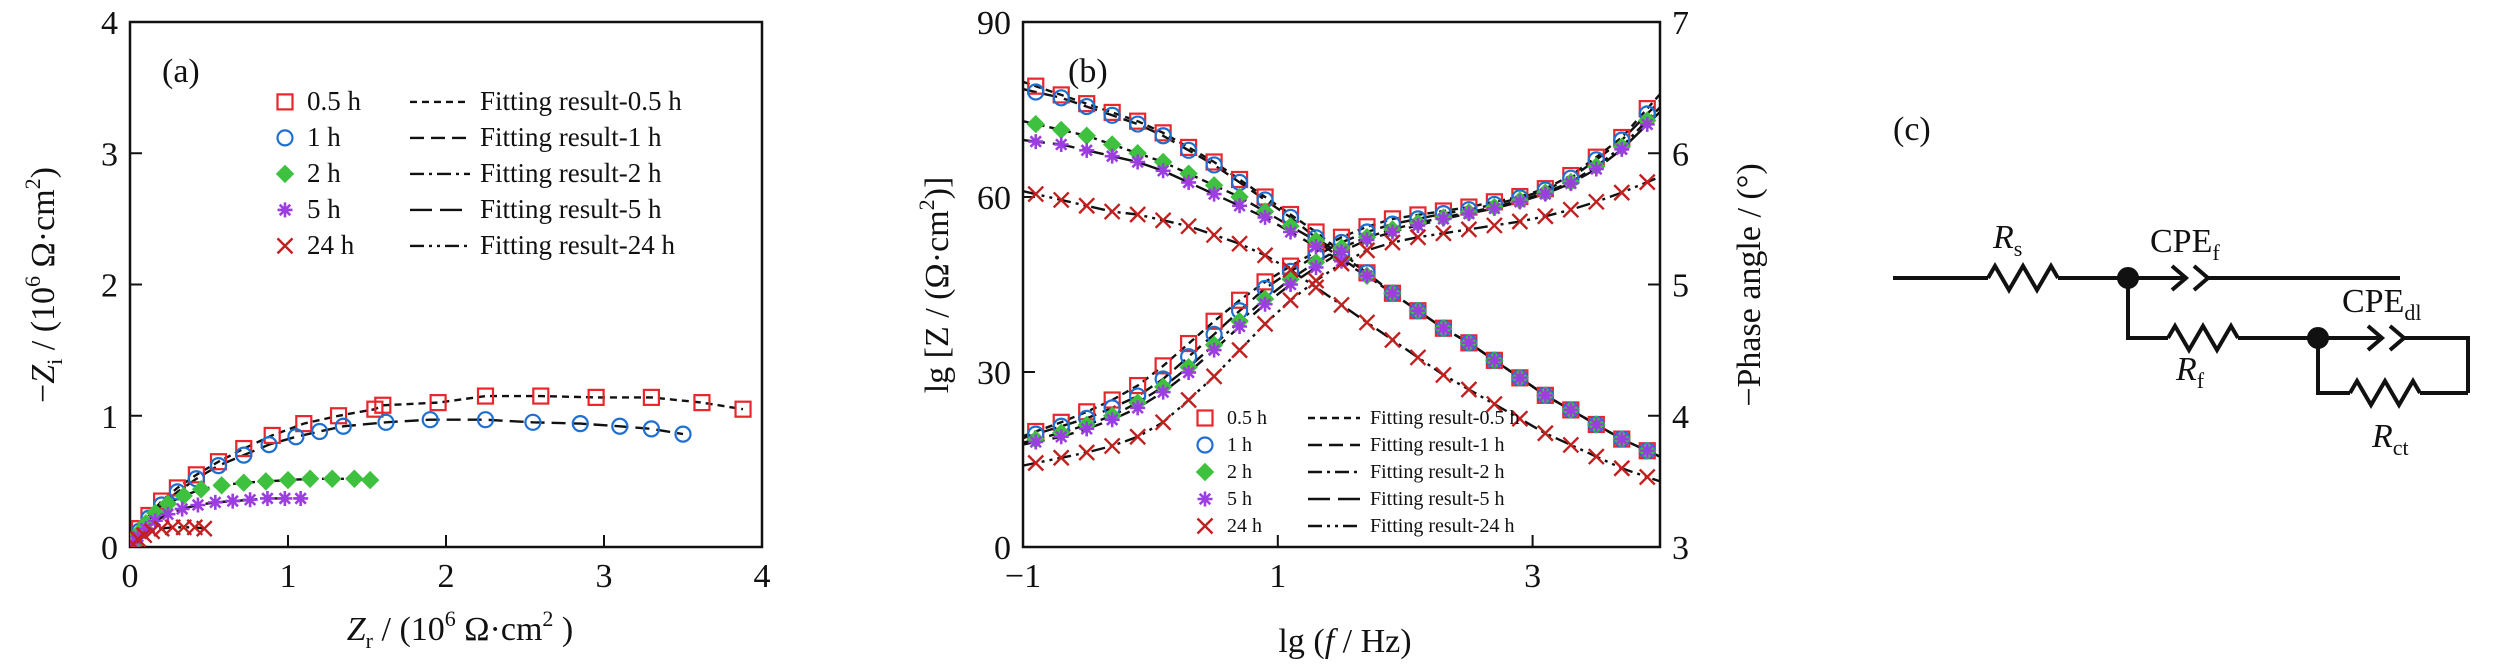 This screenshot has width=2520, height=667. What do you see at coordinates (109, 417) in the screenshot?
I see `y-tick-label-a: 1` at bounding box center [109, 417].